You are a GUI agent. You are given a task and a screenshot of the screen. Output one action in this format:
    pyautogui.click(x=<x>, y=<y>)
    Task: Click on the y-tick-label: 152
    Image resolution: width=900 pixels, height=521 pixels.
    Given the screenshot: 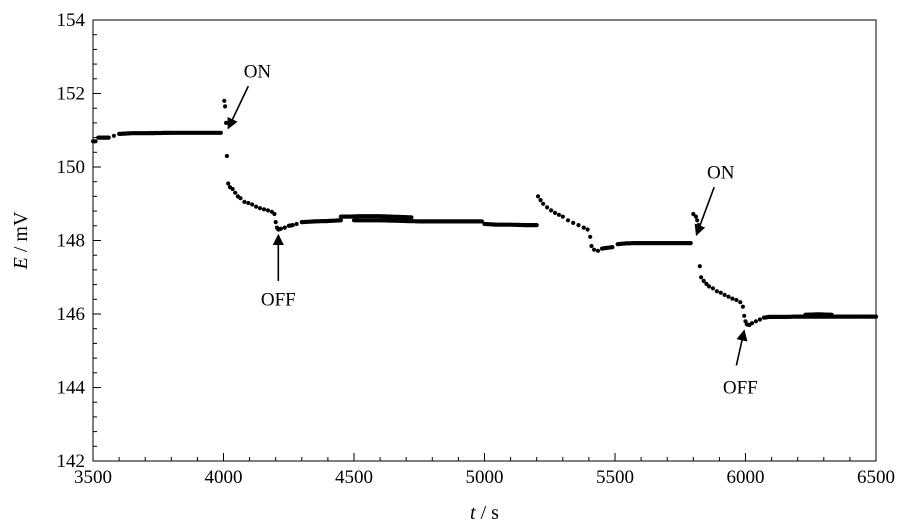 What is the action you would take?
    pyautogui.click(x=71, y=94)
    